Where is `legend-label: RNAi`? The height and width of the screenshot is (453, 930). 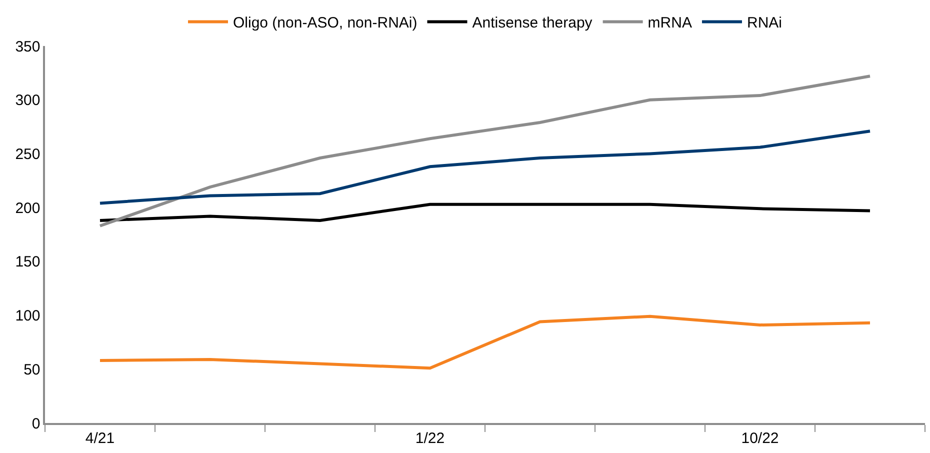
legend-label: RNAi is located at coordinates (764, 23).